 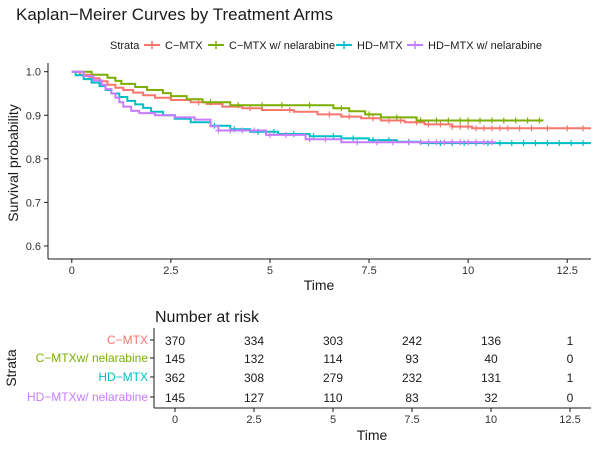 I want to click on risk-x-tick-label: 10, so click(x=491, y=420).